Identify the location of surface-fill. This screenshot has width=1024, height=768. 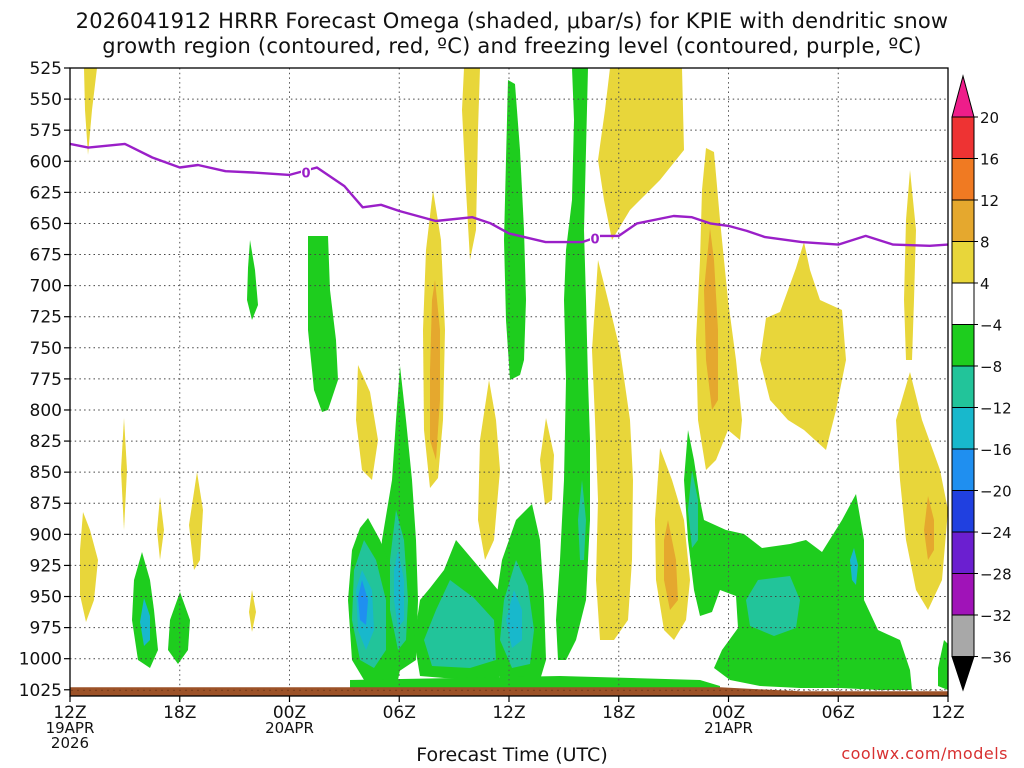
(509, 691).